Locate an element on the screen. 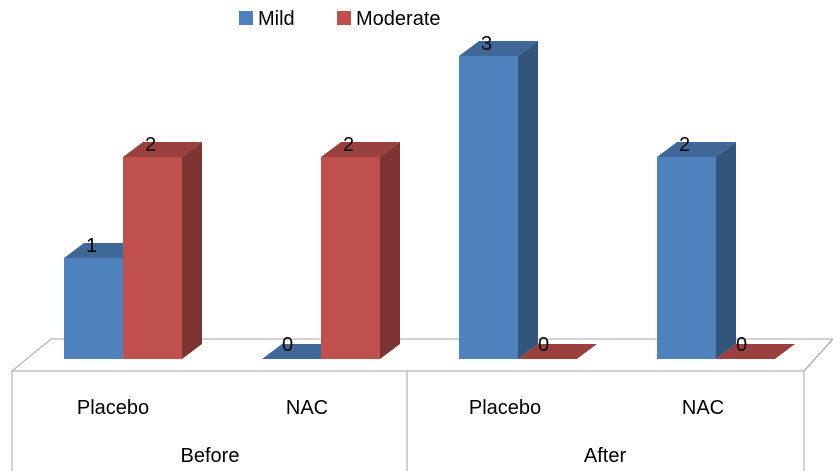 This screenshot has width=833, height=471. legend: Mild Moderate is located at coordinates (340, 19).